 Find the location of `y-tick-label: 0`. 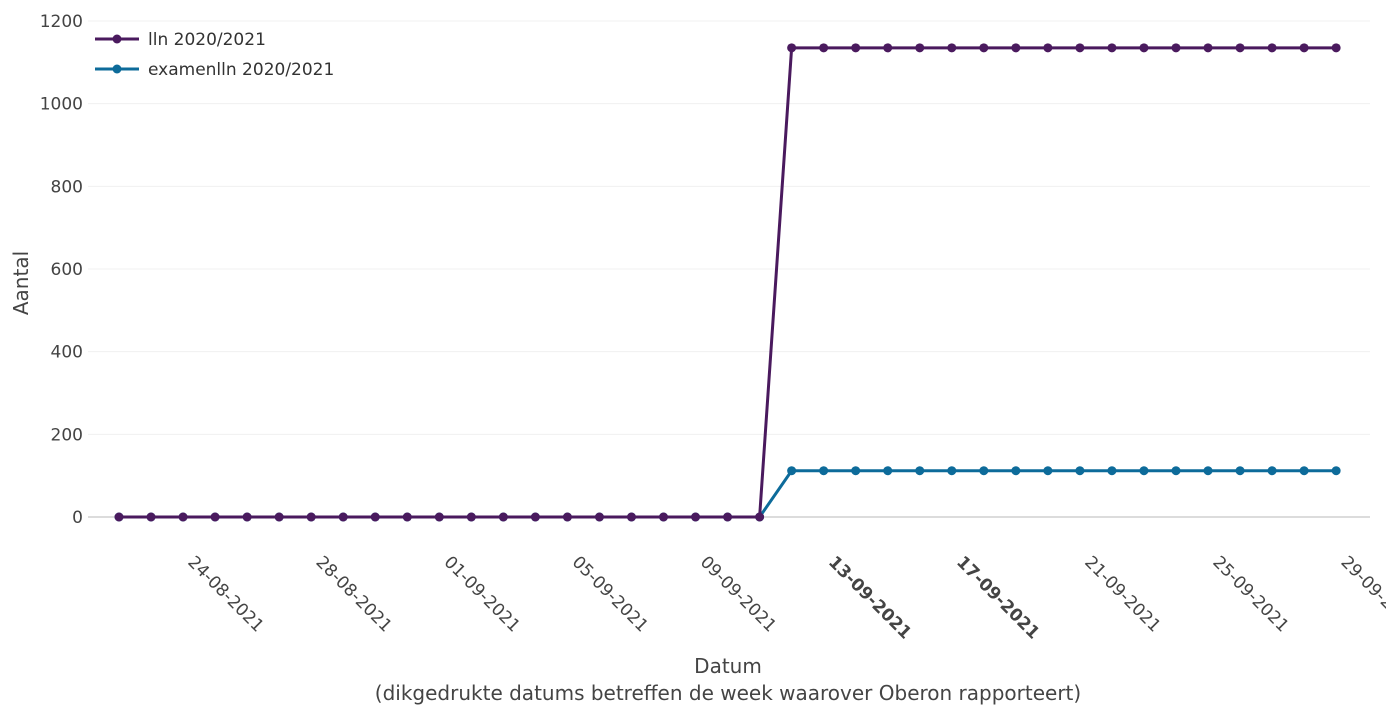

y-tick-label: 0 is located at coordinates (77, 518).